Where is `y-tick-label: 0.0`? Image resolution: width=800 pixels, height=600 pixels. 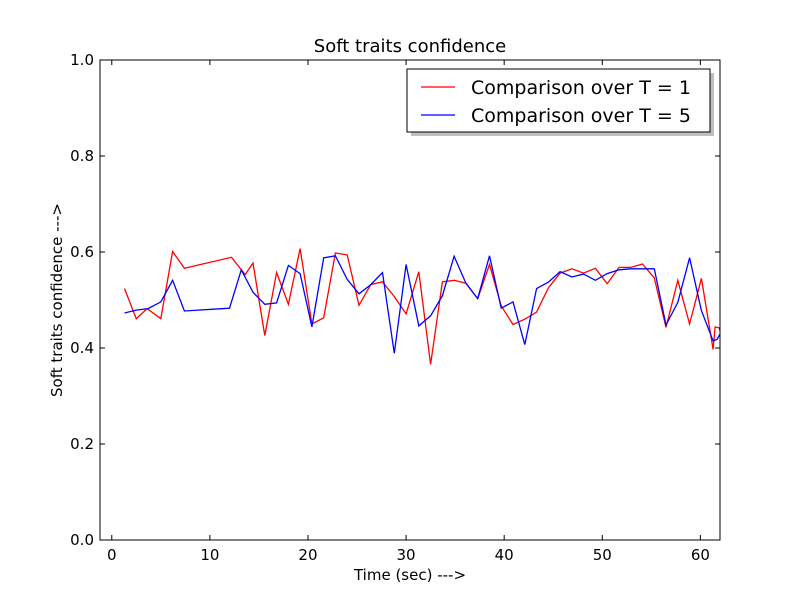
y-tick-label: 0.0 is located at coordinates (82, 540).